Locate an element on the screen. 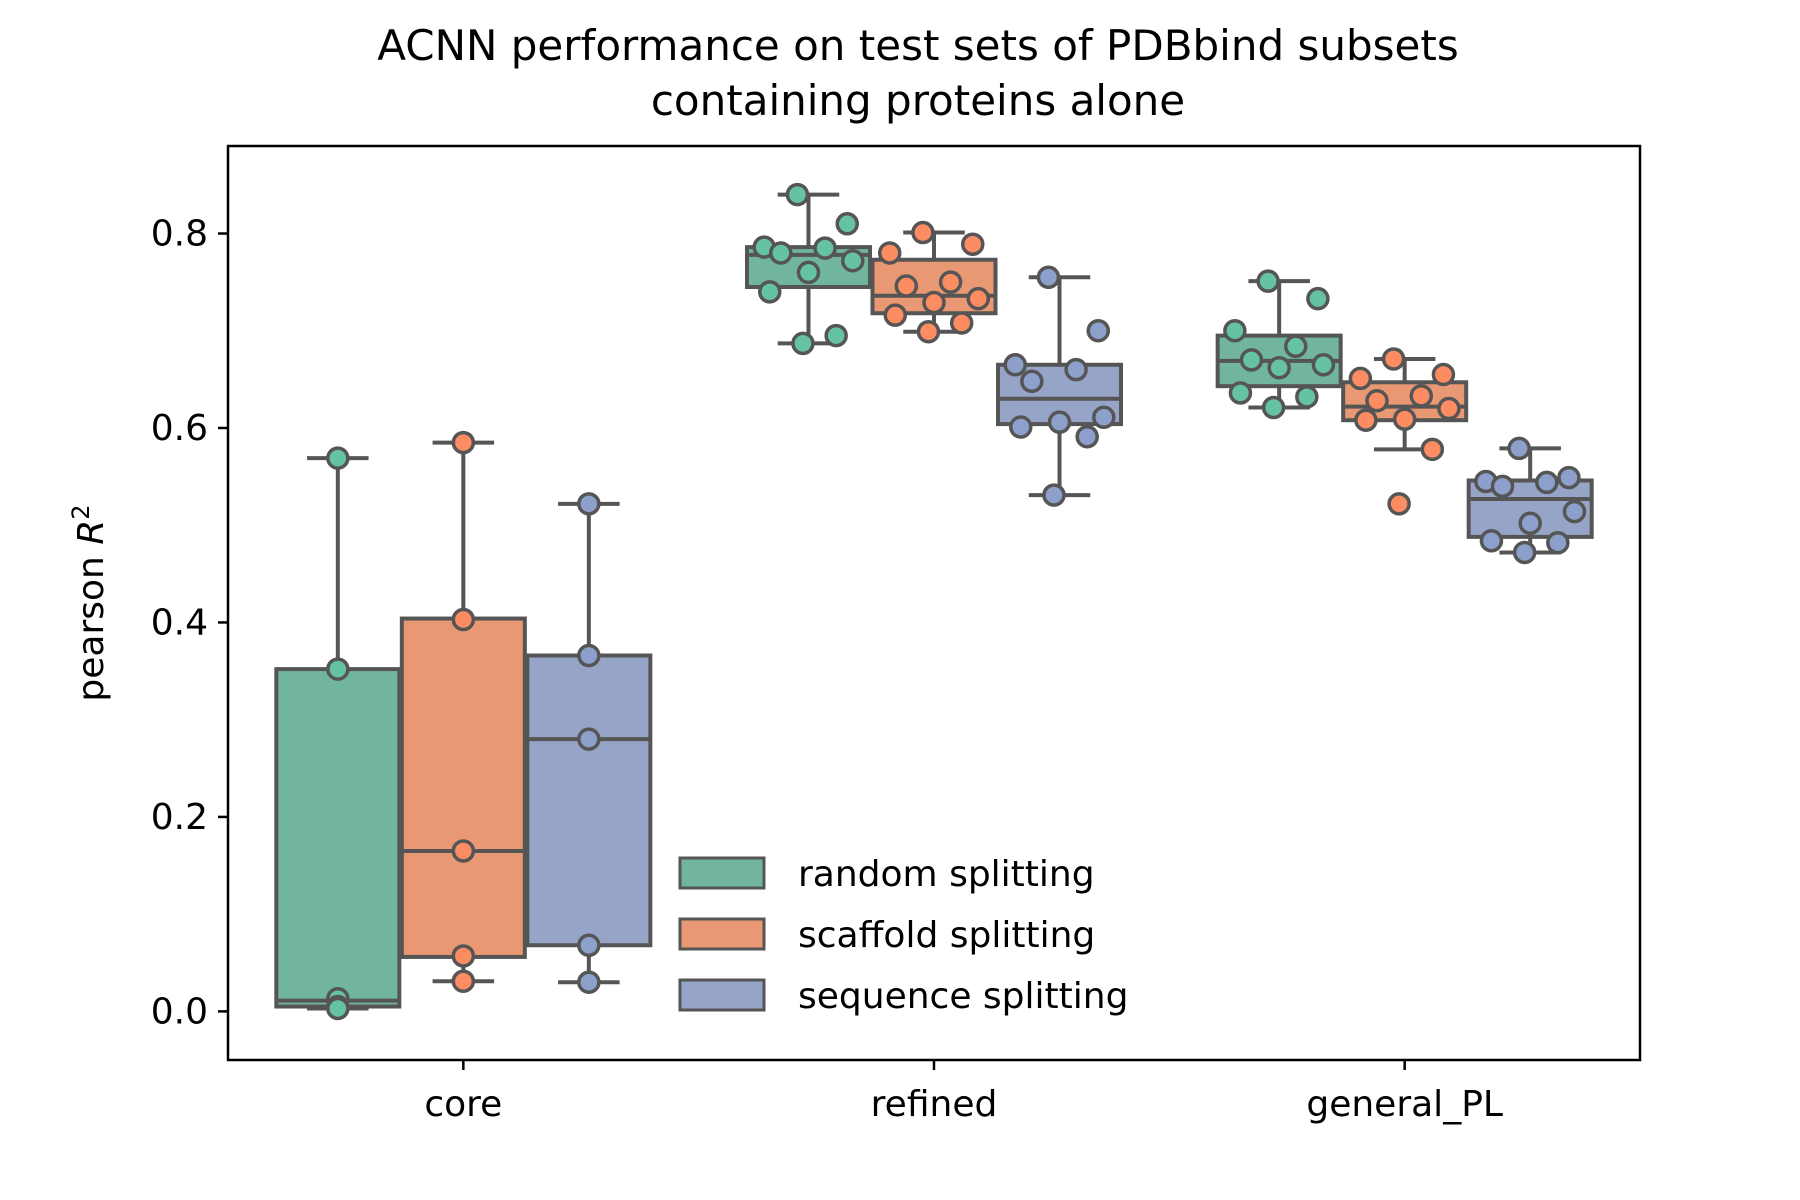 The image size is (1800, 1200). y-axis-label: pearson R2 is located at coordinates (89, 602).